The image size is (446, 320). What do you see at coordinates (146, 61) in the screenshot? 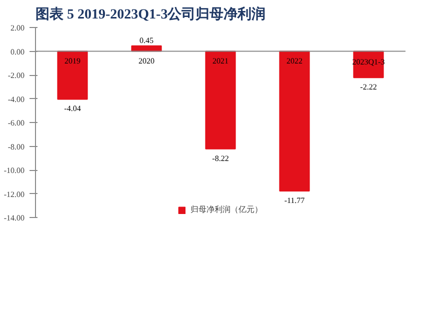
I see `x-tick-label: 2020` at bounding box center [146, 61].